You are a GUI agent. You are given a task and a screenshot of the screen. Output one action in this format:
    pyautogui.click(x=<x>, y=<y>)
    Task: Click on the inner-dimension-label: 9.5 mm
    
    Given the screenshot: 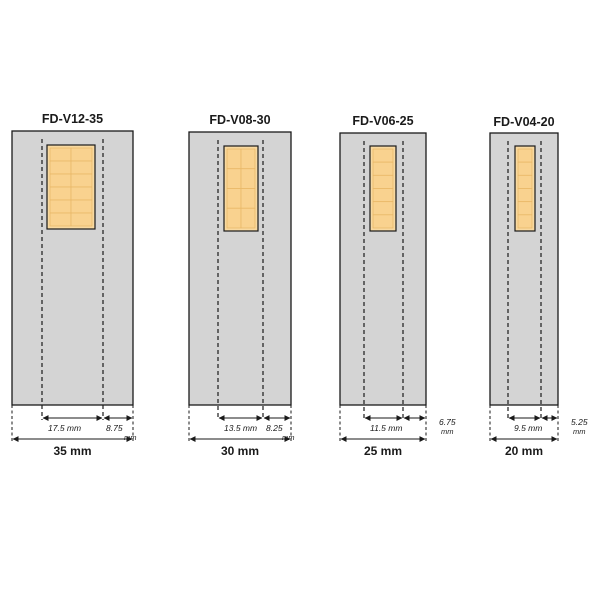 What is the action you would take?
    pyautogui.click(x=528, y=428)
    